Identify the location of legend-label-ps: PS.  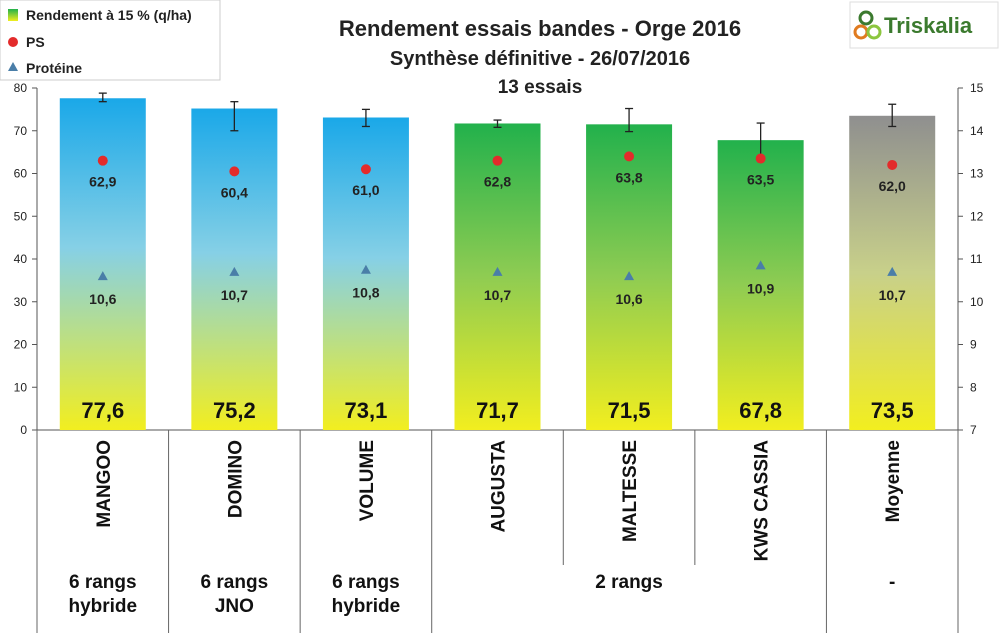
(35, 42).